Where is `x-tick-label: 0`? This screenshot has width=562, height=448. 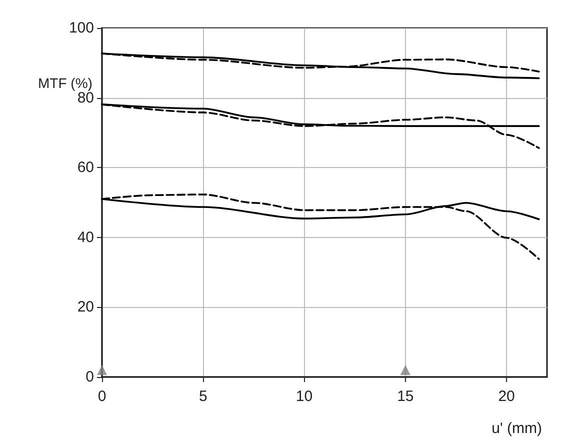 x-tick-label: 0 is located at coordinates (102, 396).